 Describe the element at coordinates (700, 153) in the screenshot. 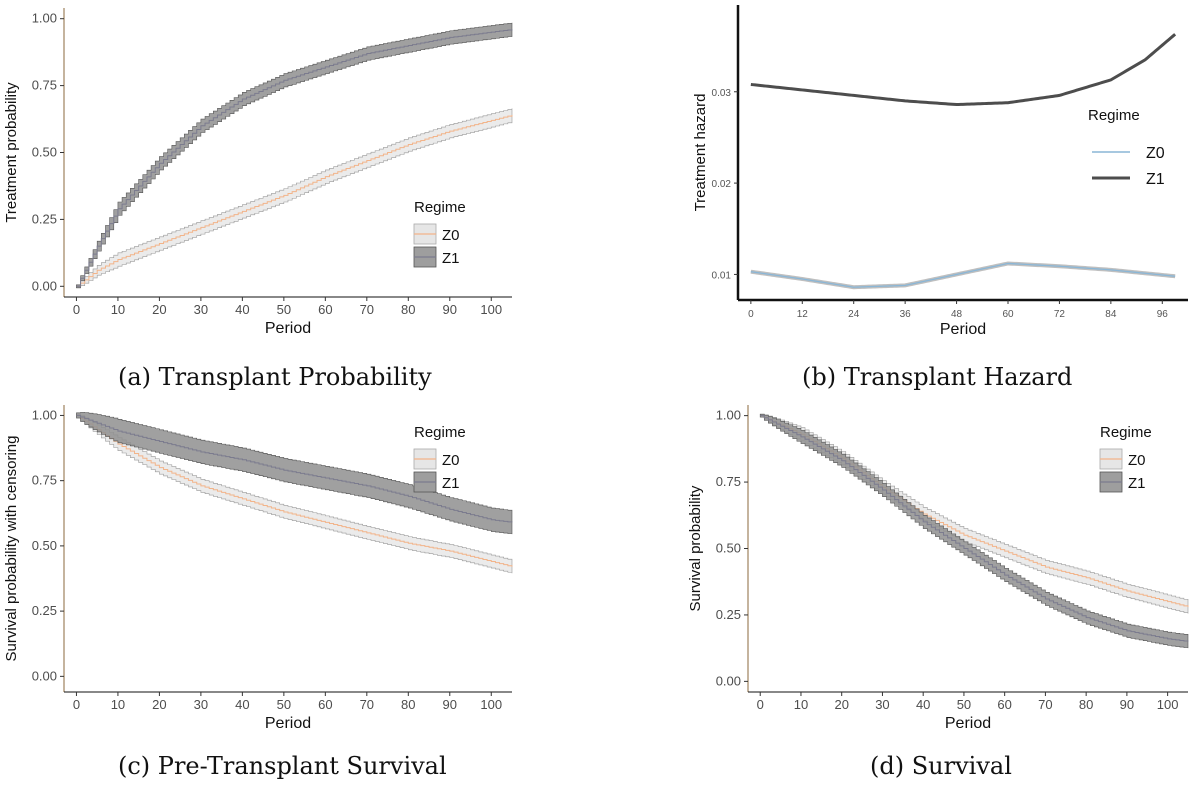

I see `y-axis-title: Treatment hazard` at that location.